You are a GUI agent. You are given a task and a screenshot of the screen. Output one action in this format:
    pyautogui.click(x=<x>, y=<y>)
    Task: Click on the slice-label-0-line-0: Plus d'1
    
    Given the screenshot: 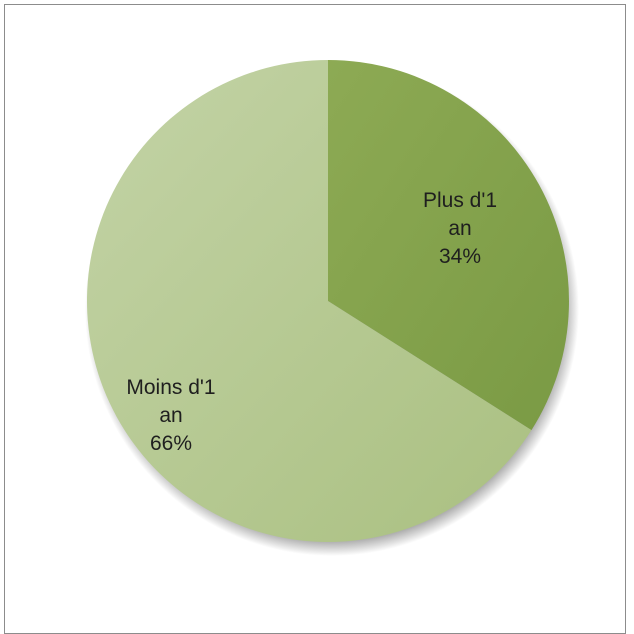 What is the action you would take?
    pyautogui.click(x=460, y=200)
    